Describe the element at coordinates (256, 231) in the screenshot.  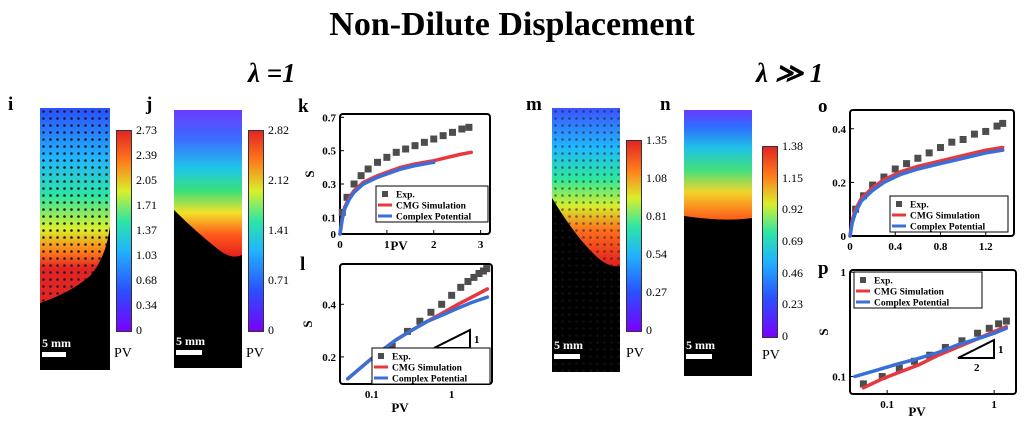
I see `colorbar-j` at that location.